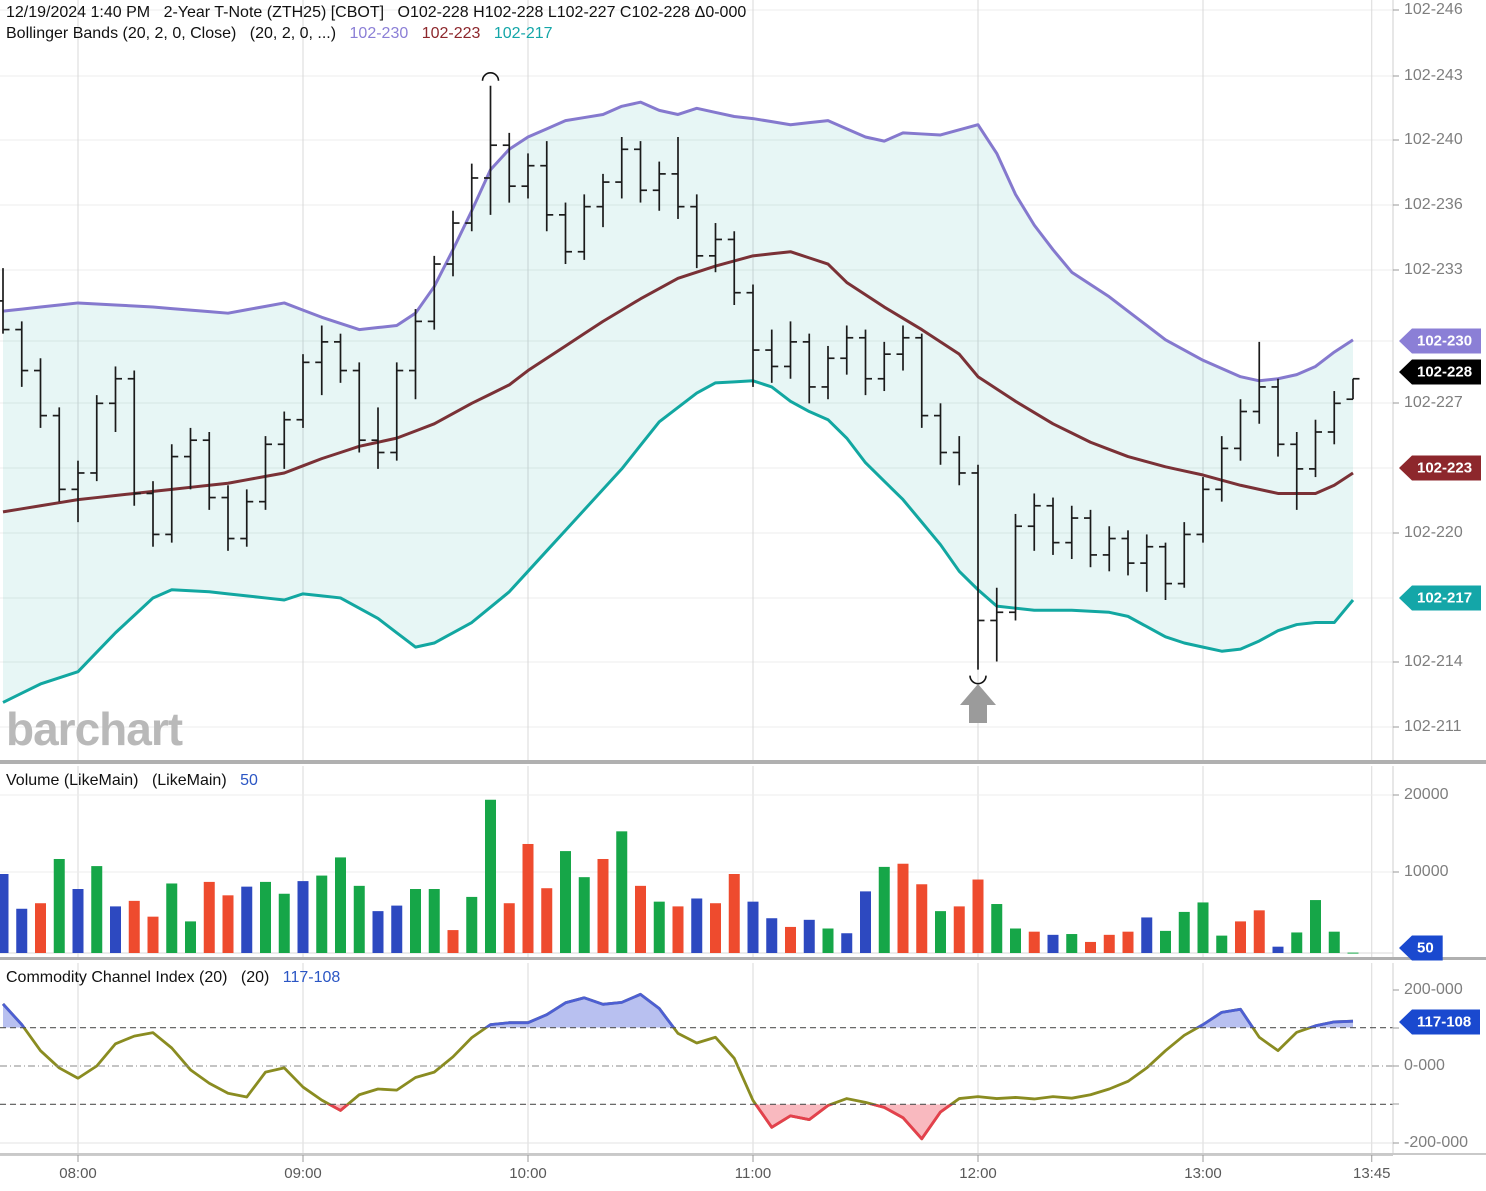 The height and width of the screenshot is (1191, 1486). Describe the element at coordinates (1433, 269) in the screenshot. I see `axis-tick-label: 102-233` at that location.